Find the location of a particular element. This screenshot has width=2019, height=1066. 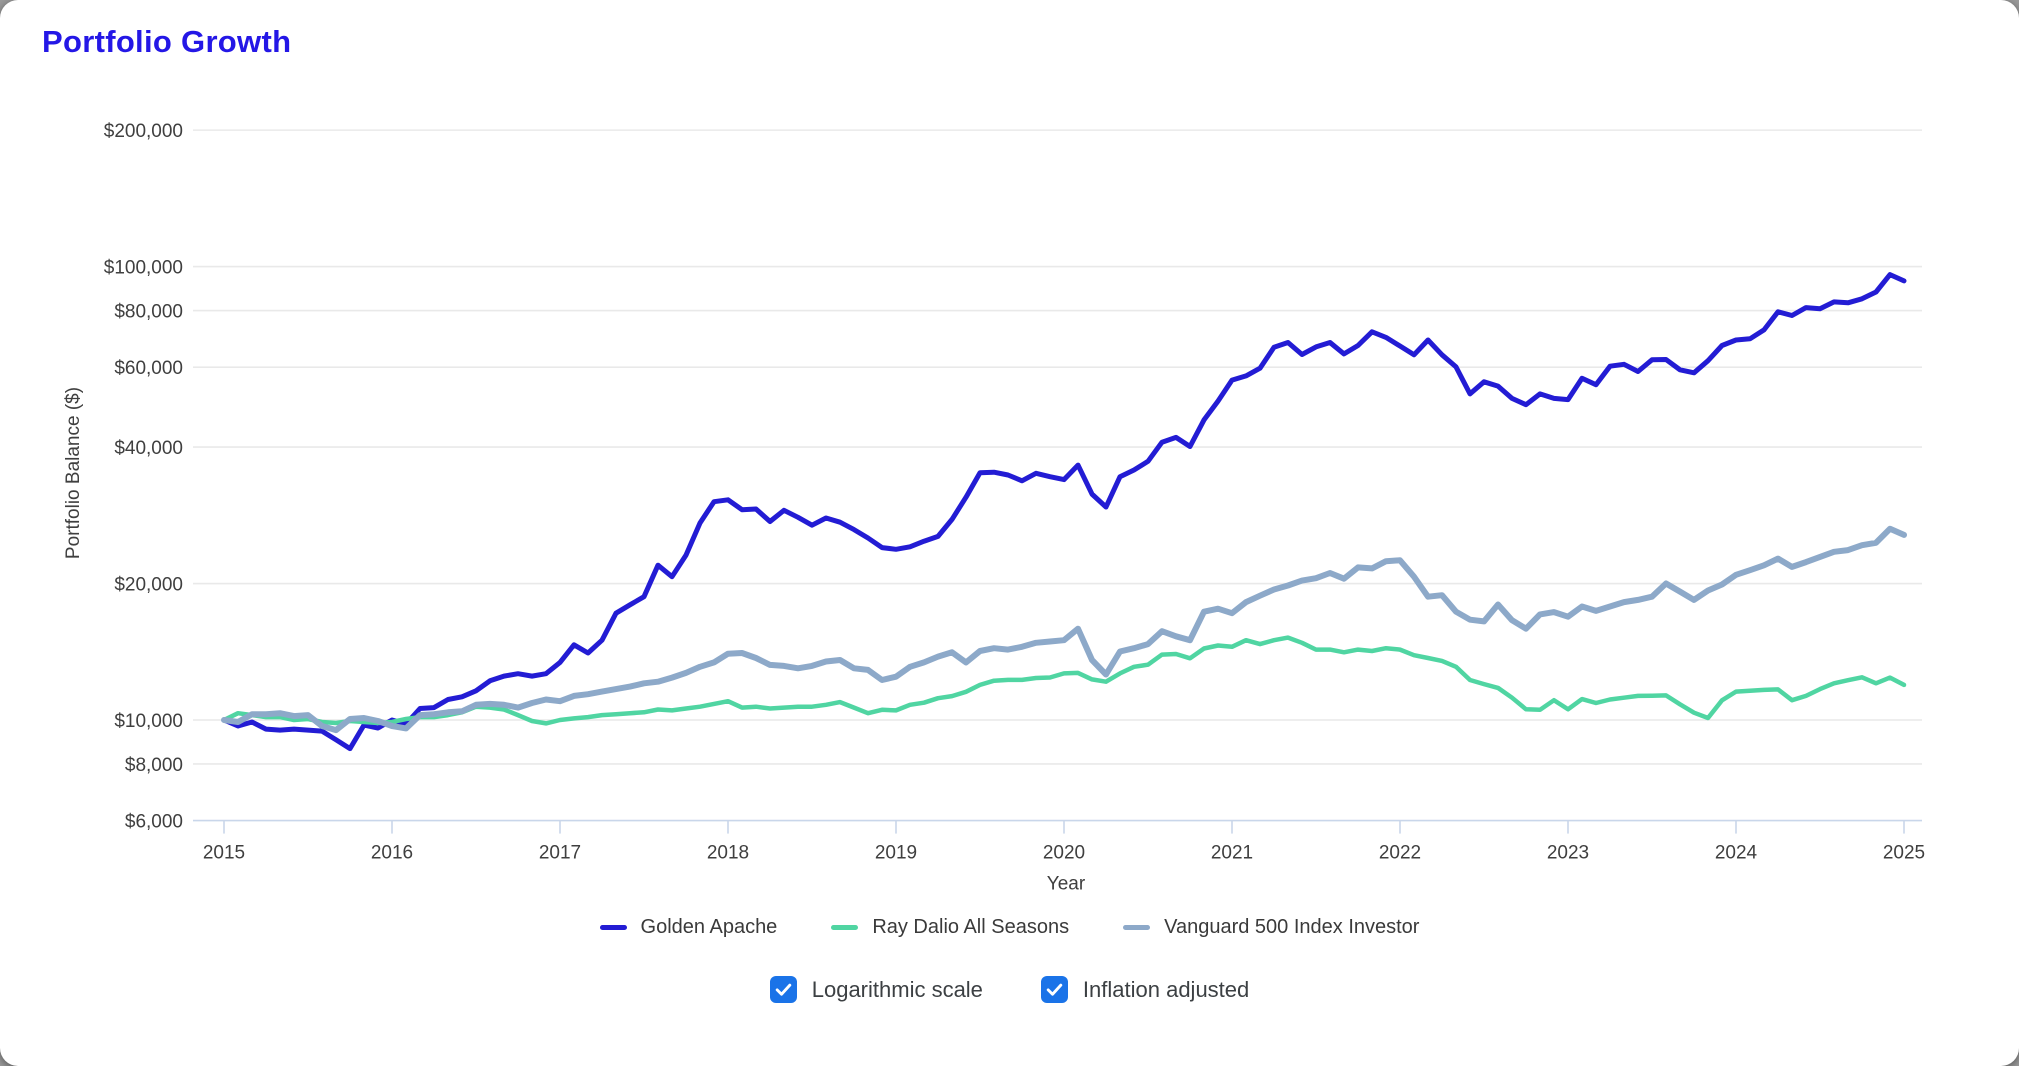

logarithmic-scale-checkbox: Logarithmic scale is located at coordinates (876, 989).